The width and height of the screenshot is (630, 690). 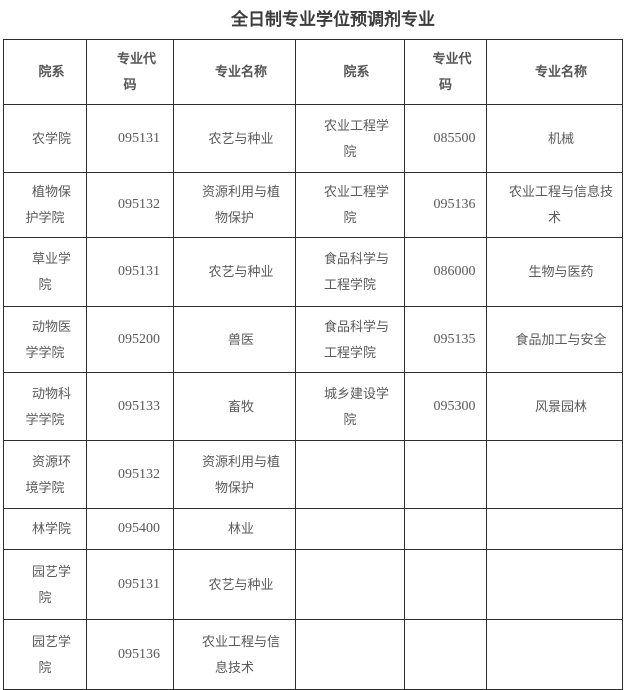 What do you see at coordinates (45, 272) in the screenshot?
I see `cell-department-left: 草业学 院` at bounding box center [45, 272].